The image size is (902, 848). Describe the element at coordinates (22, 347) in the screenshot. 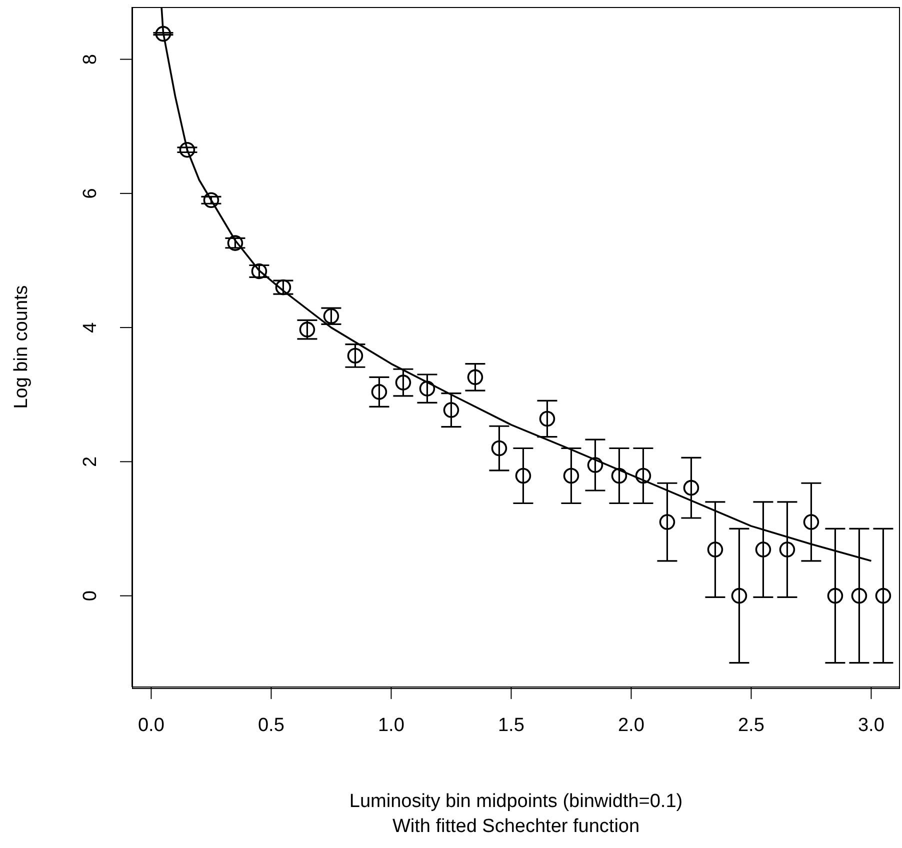

I see `y-axis-title: Log bin counts` at that location.